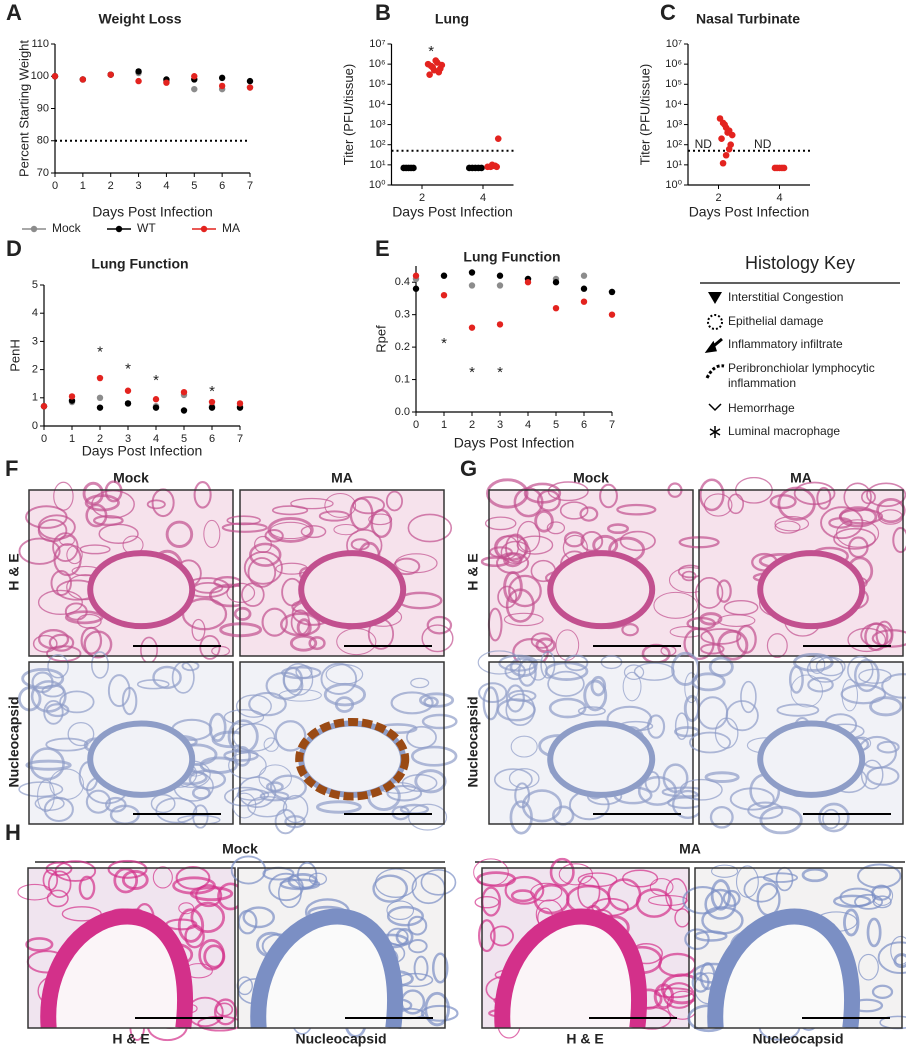 The height and width of the screenshot is (1050, 906). What do you see at coordinates (402, 412) in the screenshot?
I see `y-tick-label: 0.0` at bounding box center [402, 412].